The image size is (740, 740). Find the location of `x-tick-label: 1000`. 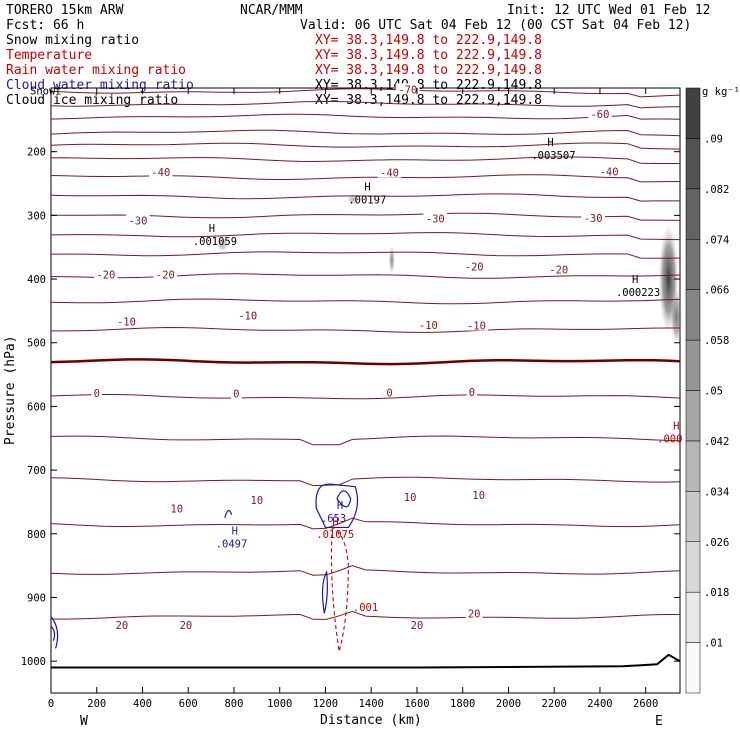

x-tick-label: 1000 is located at coordinates (279, 704).